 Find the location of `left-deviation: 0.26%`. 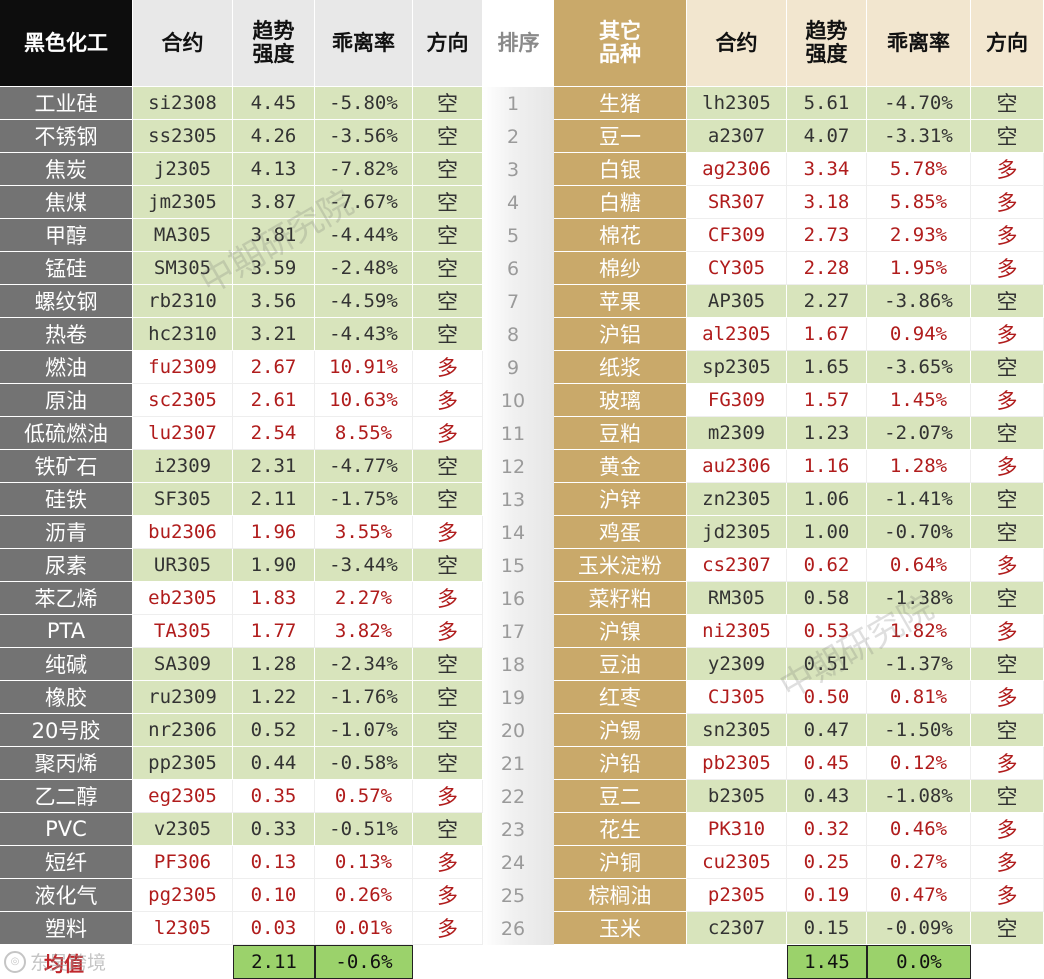

left-deviation: 0.26% is located at coordinates (364, 895).